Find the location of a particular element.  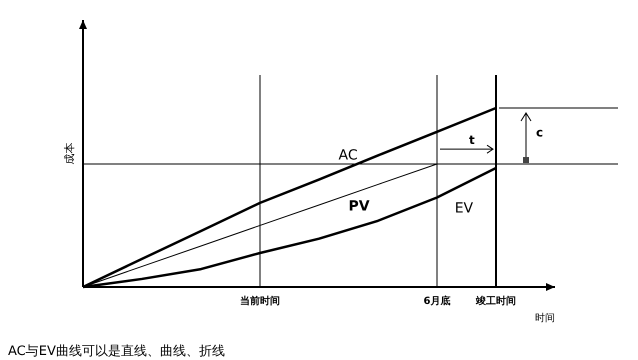

series-label: AC is located at coordinates (348, 156).